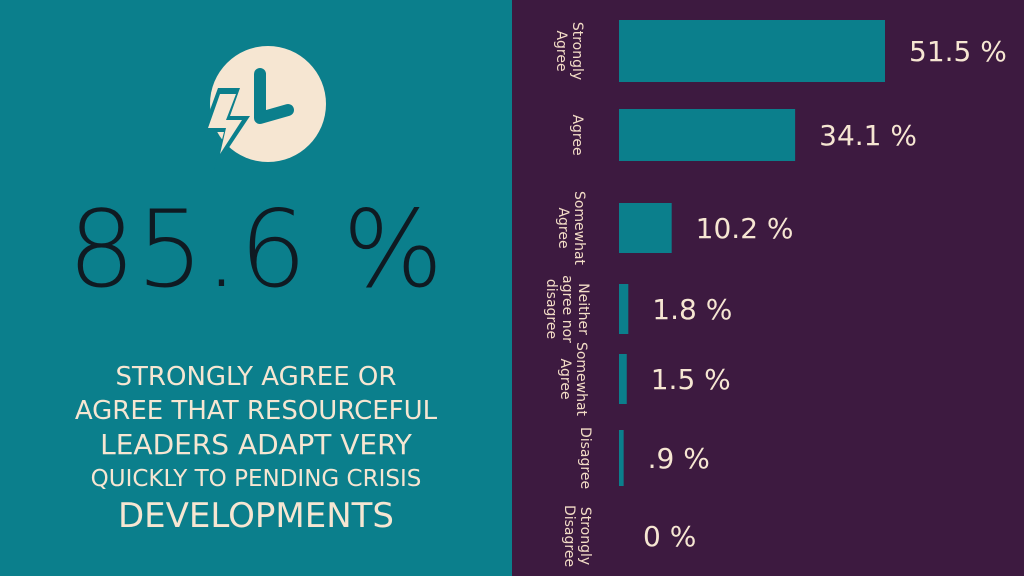 The width and height of the screenshot is (1024, 576). I want to click on chart-category-label: StronglyDisagree, so click(577, 536).